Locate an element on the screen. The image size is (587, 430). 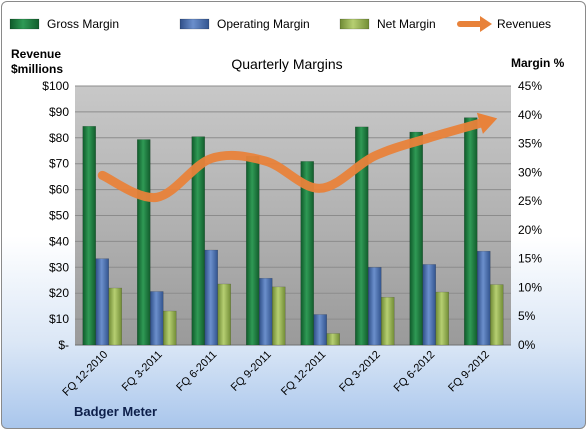
left-tick-label: $80 is located at coordinates (59, 138).